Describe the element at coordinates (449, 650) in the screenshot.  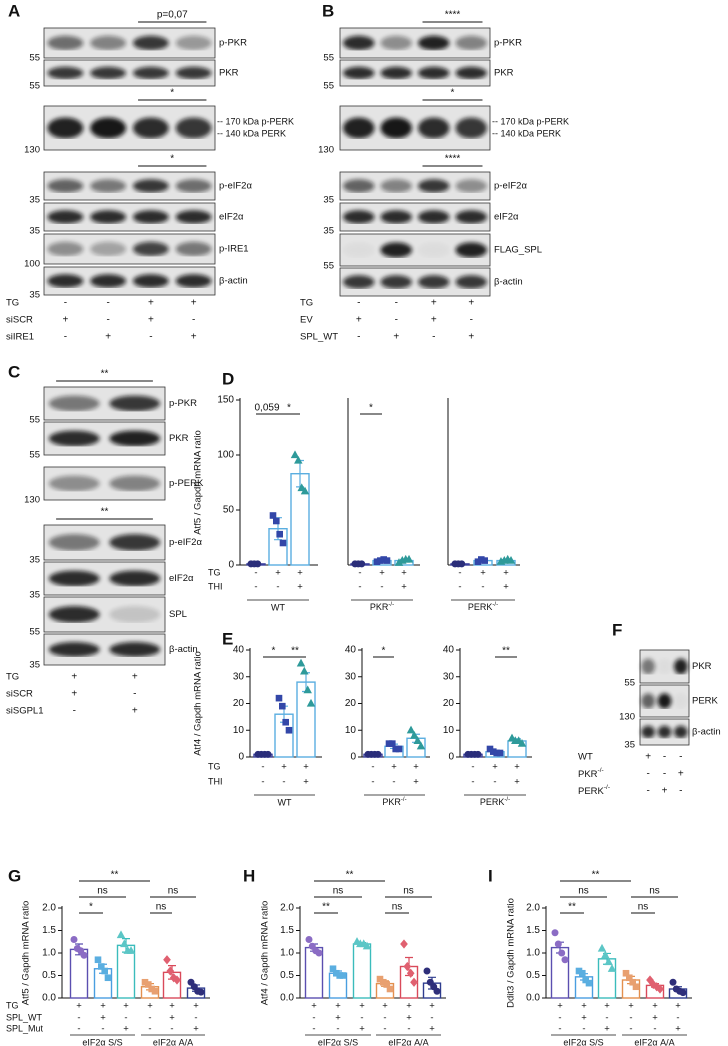
I see `y-tick-label: 40` at that location.